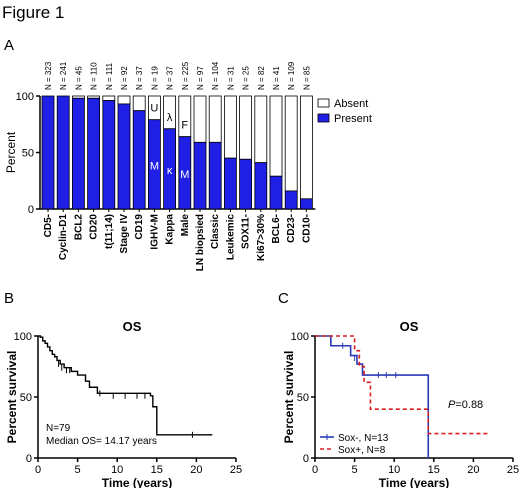  What do you see at coordinates (276, 78) in the screenshot?
I see `n-label: N = 41` at bounding box center [276, 78].